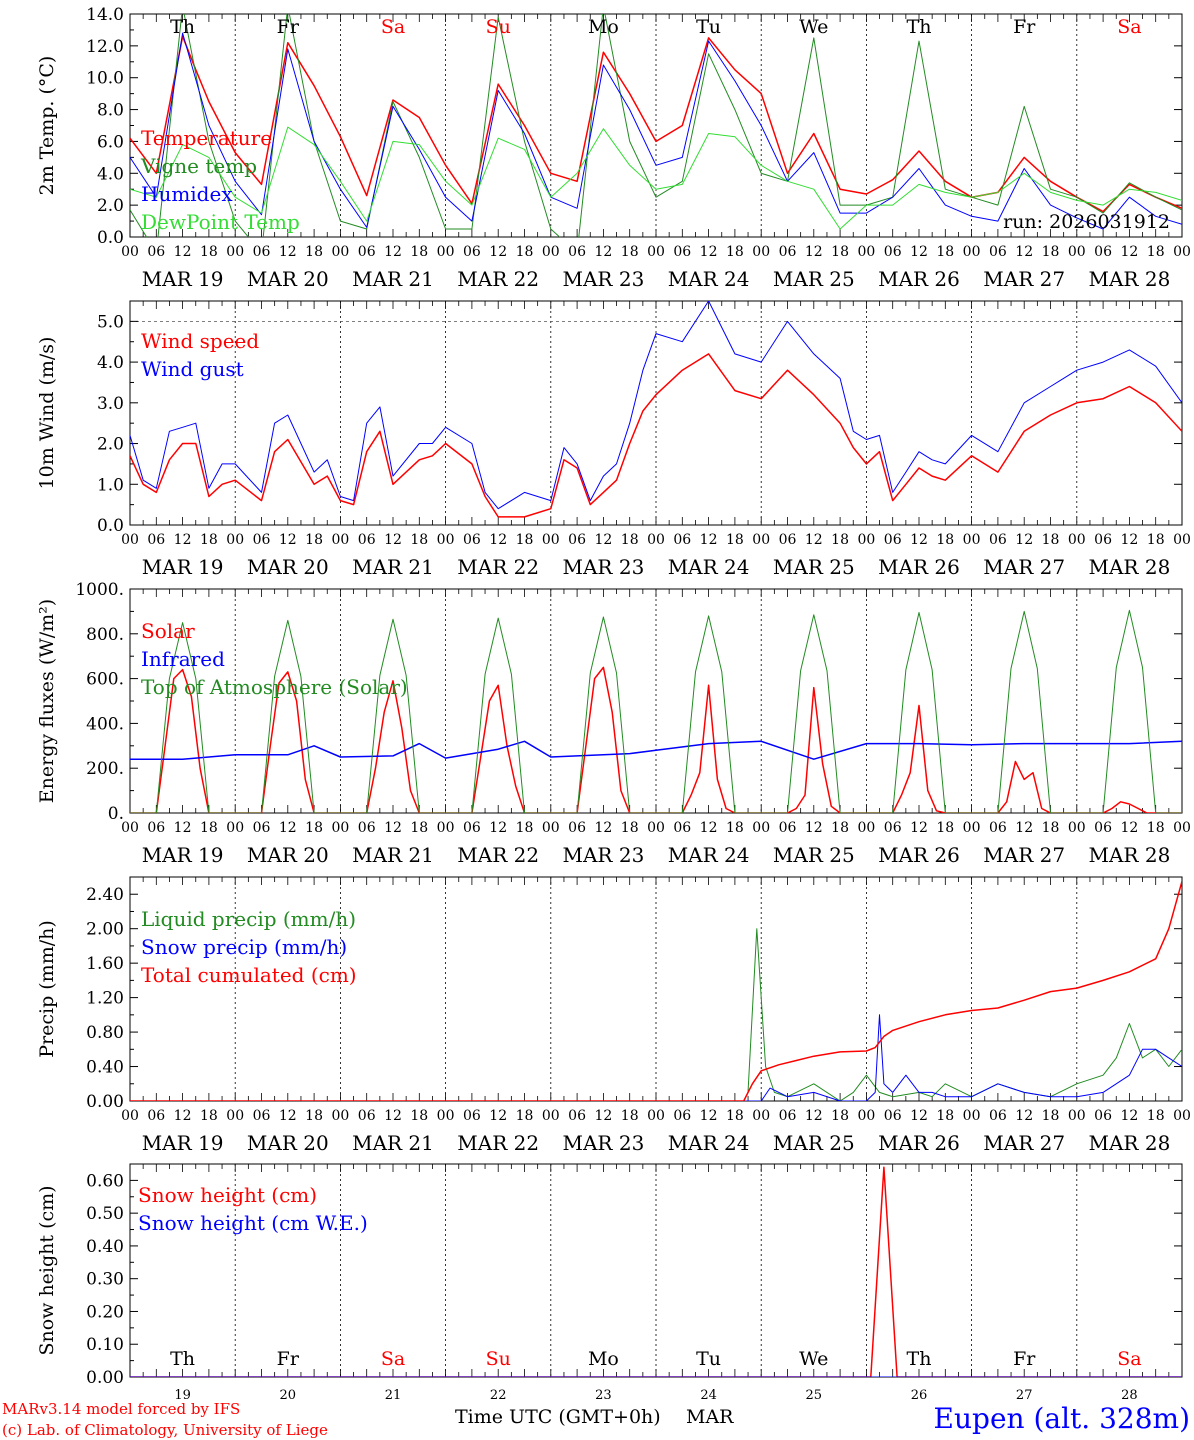 This screenshot has width=1194, height=1440. Describe the element at coordinates (604, 1143) in the screenshot. I see `date-label: MAR 23` at that location.